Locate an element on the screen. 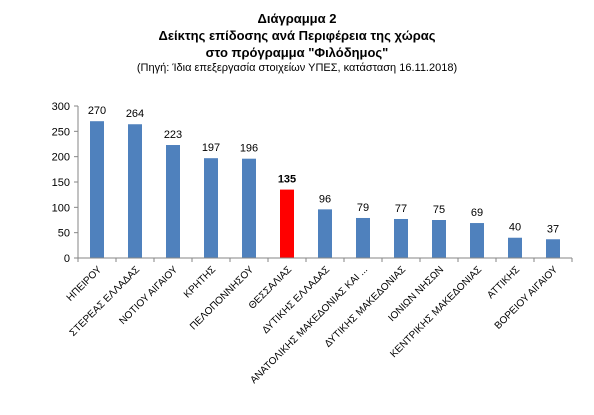 The height and width of the screenshot is (415, 594). data-label: 196 is located at coordinates (249, 149).